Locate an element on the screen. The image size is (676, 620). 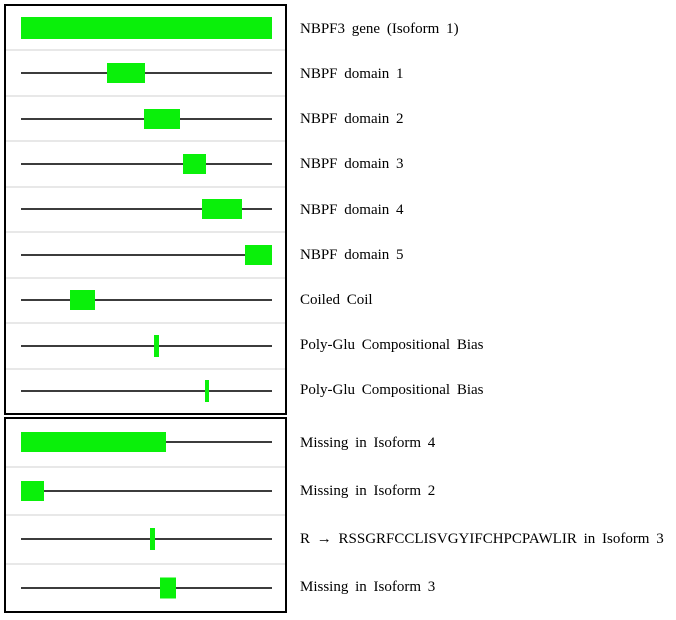
feature-label: Missing in Isoform 4 is located at coordinates (368, 443).